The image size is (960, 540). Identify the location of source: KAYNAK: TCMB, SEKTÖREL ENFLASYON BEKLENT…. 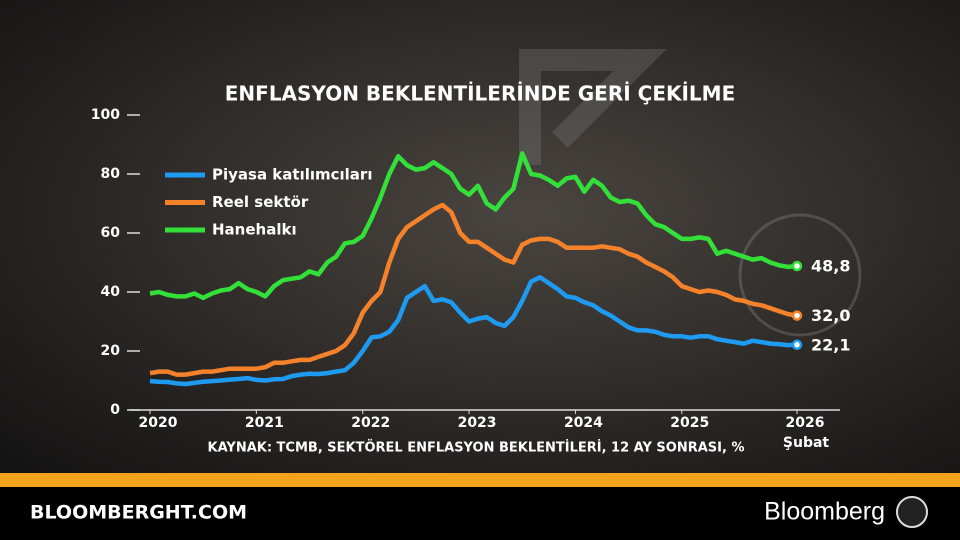
(476, 448).